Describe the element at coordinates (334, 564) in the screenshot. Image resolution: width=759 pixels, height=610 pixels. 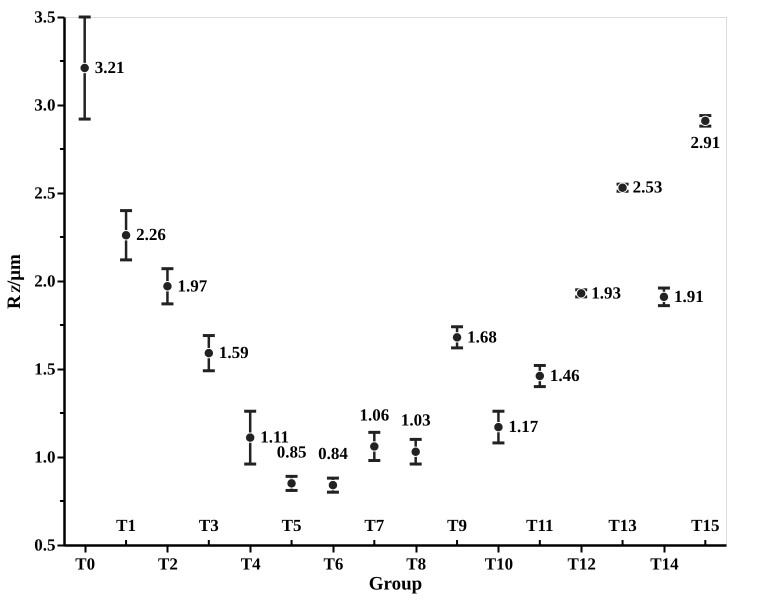
I see `x-tick-label: T6` at that location.